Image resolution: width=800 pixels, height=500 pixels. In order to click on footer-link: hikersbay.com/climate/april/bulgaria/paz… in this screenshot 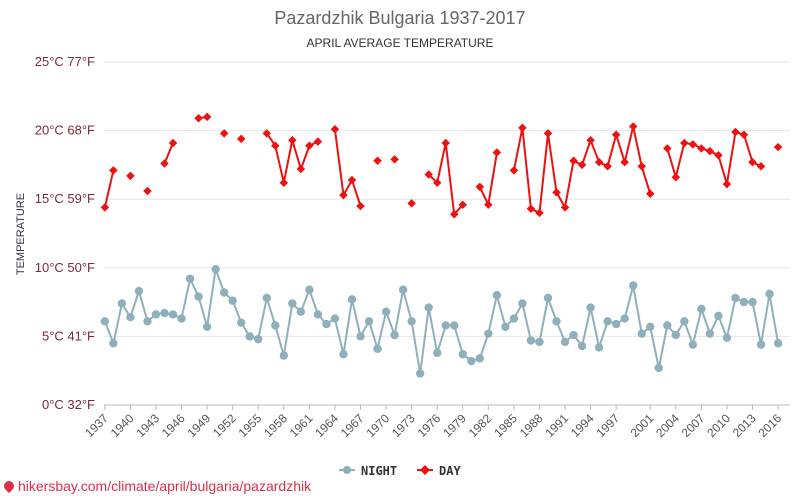, I will do `click(156, 486)`.